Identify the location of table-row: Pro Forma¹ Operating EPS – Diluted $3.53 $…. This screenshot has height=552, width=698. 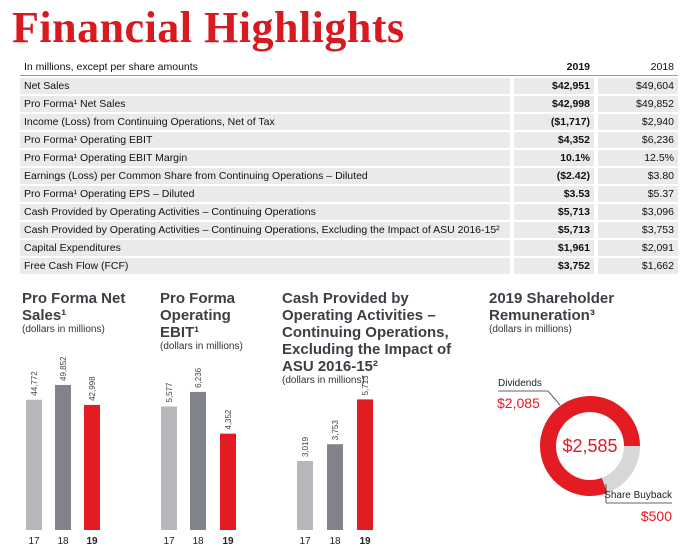
(349, 194).